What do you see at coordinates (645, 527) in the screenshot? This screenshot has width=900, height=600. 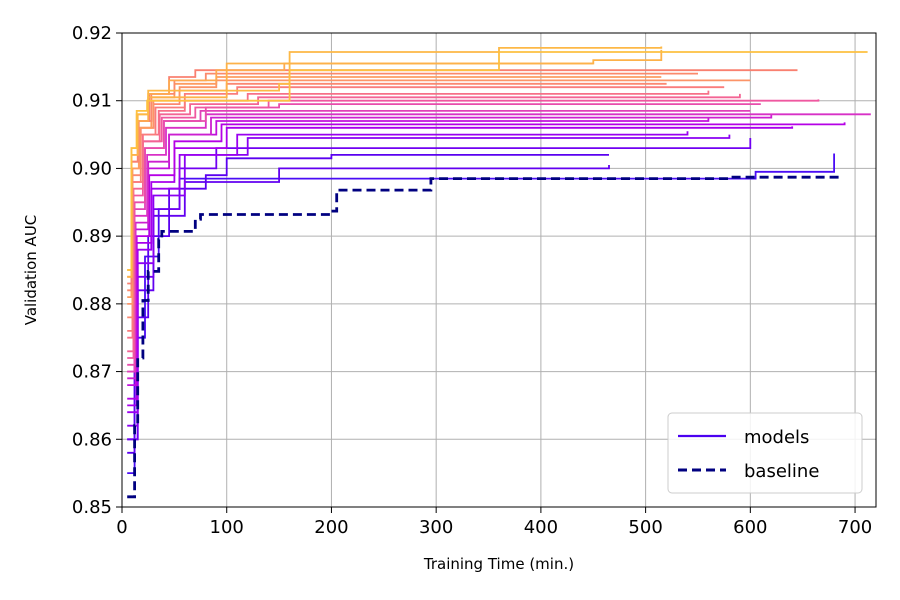 I see `x-tick-label: 500` at bounding box center [645, 527].